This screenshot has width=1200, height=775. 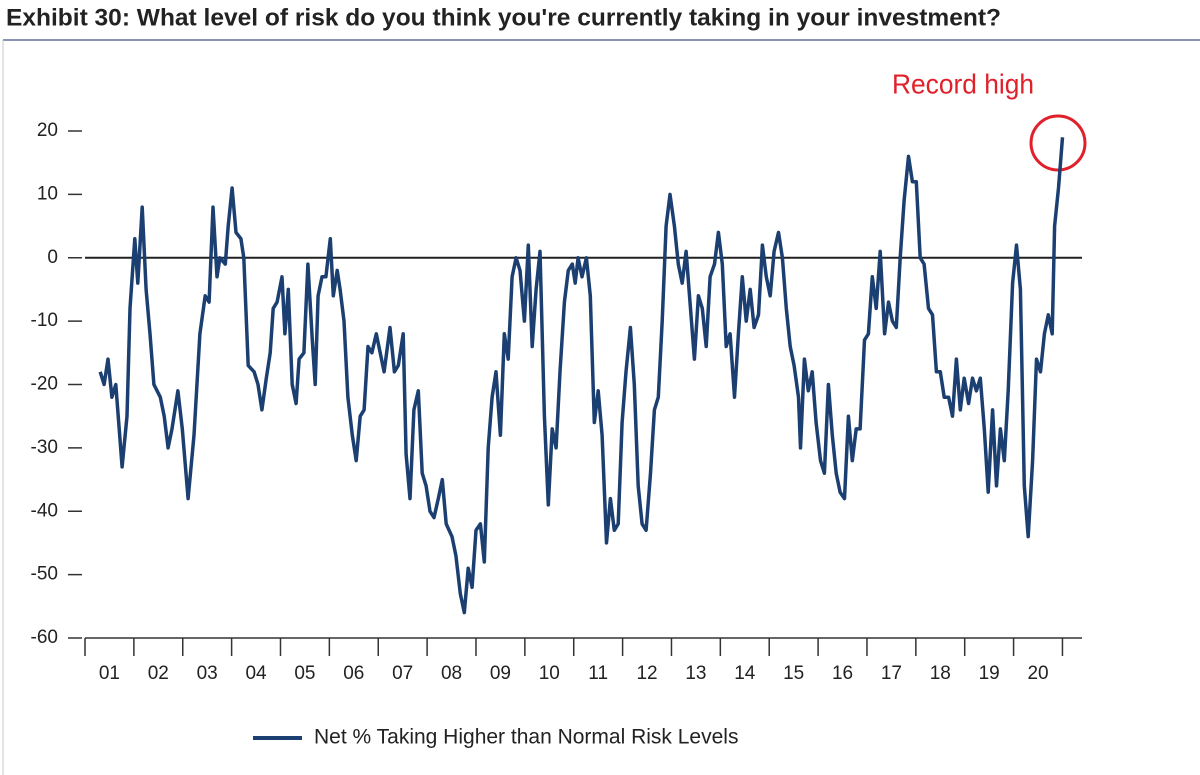 What do you see at coordinates (963, 83) in the screenshot?
I see `annotation: Record high` at bounding box center [963, 83].